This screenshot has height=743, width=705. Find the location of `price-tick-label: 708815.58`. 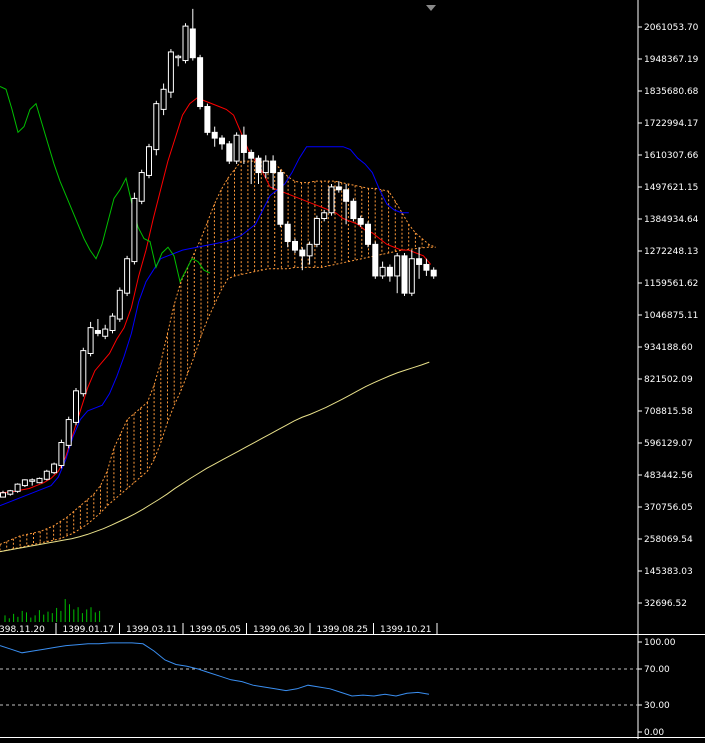

price-tick-label: 708815.58 is located at coordinates (668, 412).